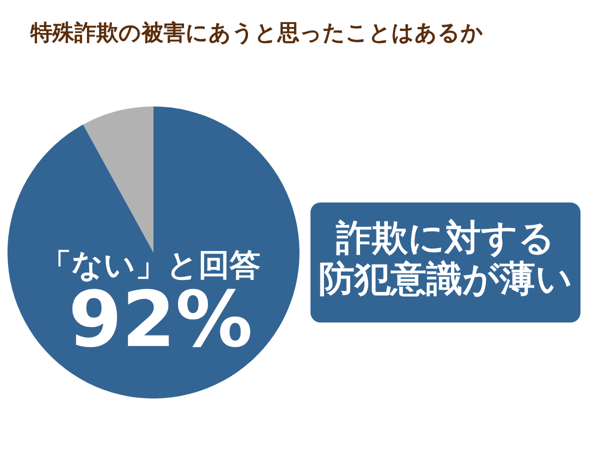  What do you see at coordinates (257, 33) in the screenshot?
I see `chart-title: 特殊詐欺の被害にあうと思ったことはあるか` at bounding box center [257, 33].